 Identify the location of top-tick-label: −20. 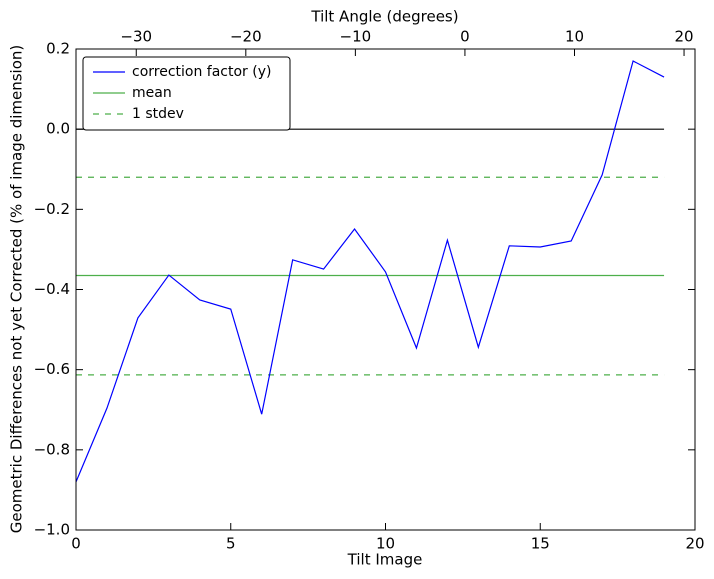
(246, 37).